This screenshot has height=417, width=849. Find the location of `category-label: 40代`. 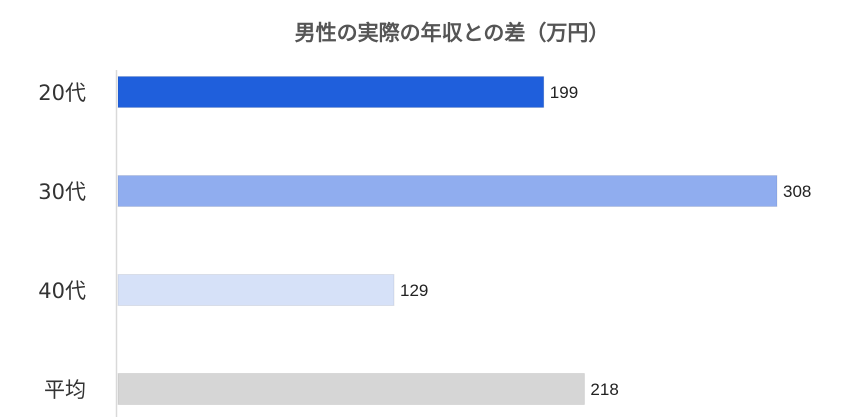

category-label: 40代 is located at coordinates (62, 291).